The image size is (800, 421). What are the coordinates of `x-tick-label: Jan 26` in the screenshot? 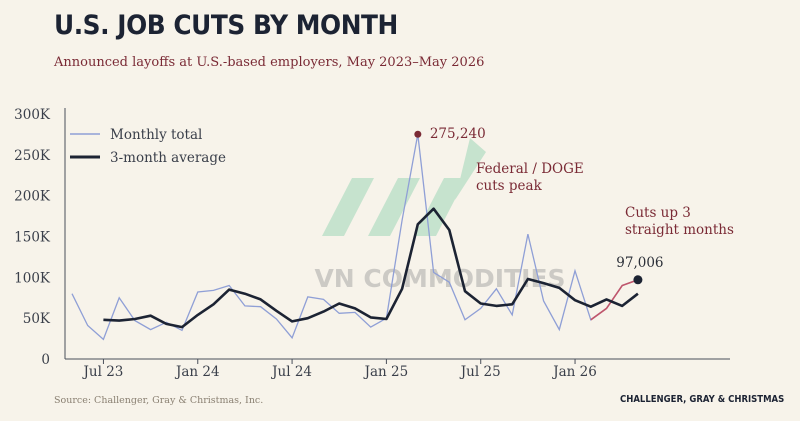 It's located at (574, 372).